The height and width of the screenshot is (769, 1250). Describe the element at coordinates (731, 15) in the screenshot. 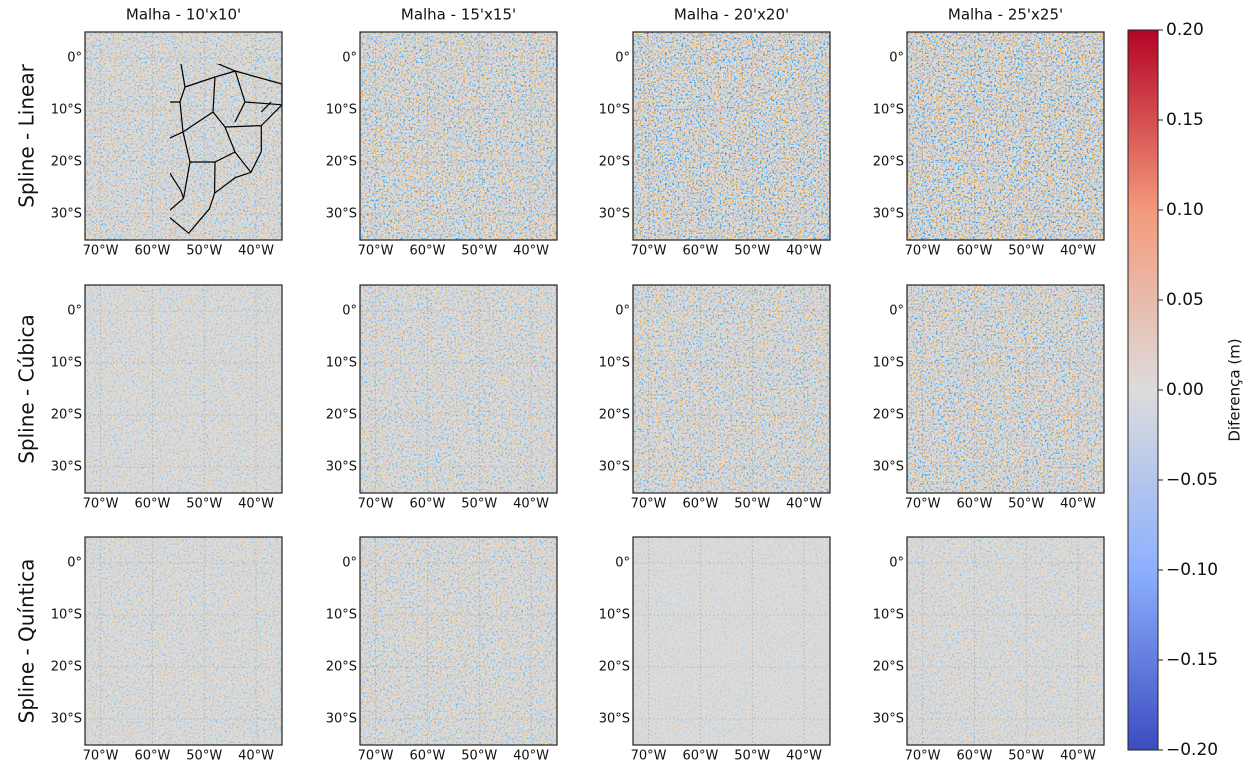

I see `column-title: Malha - 20'x20'` at that location.